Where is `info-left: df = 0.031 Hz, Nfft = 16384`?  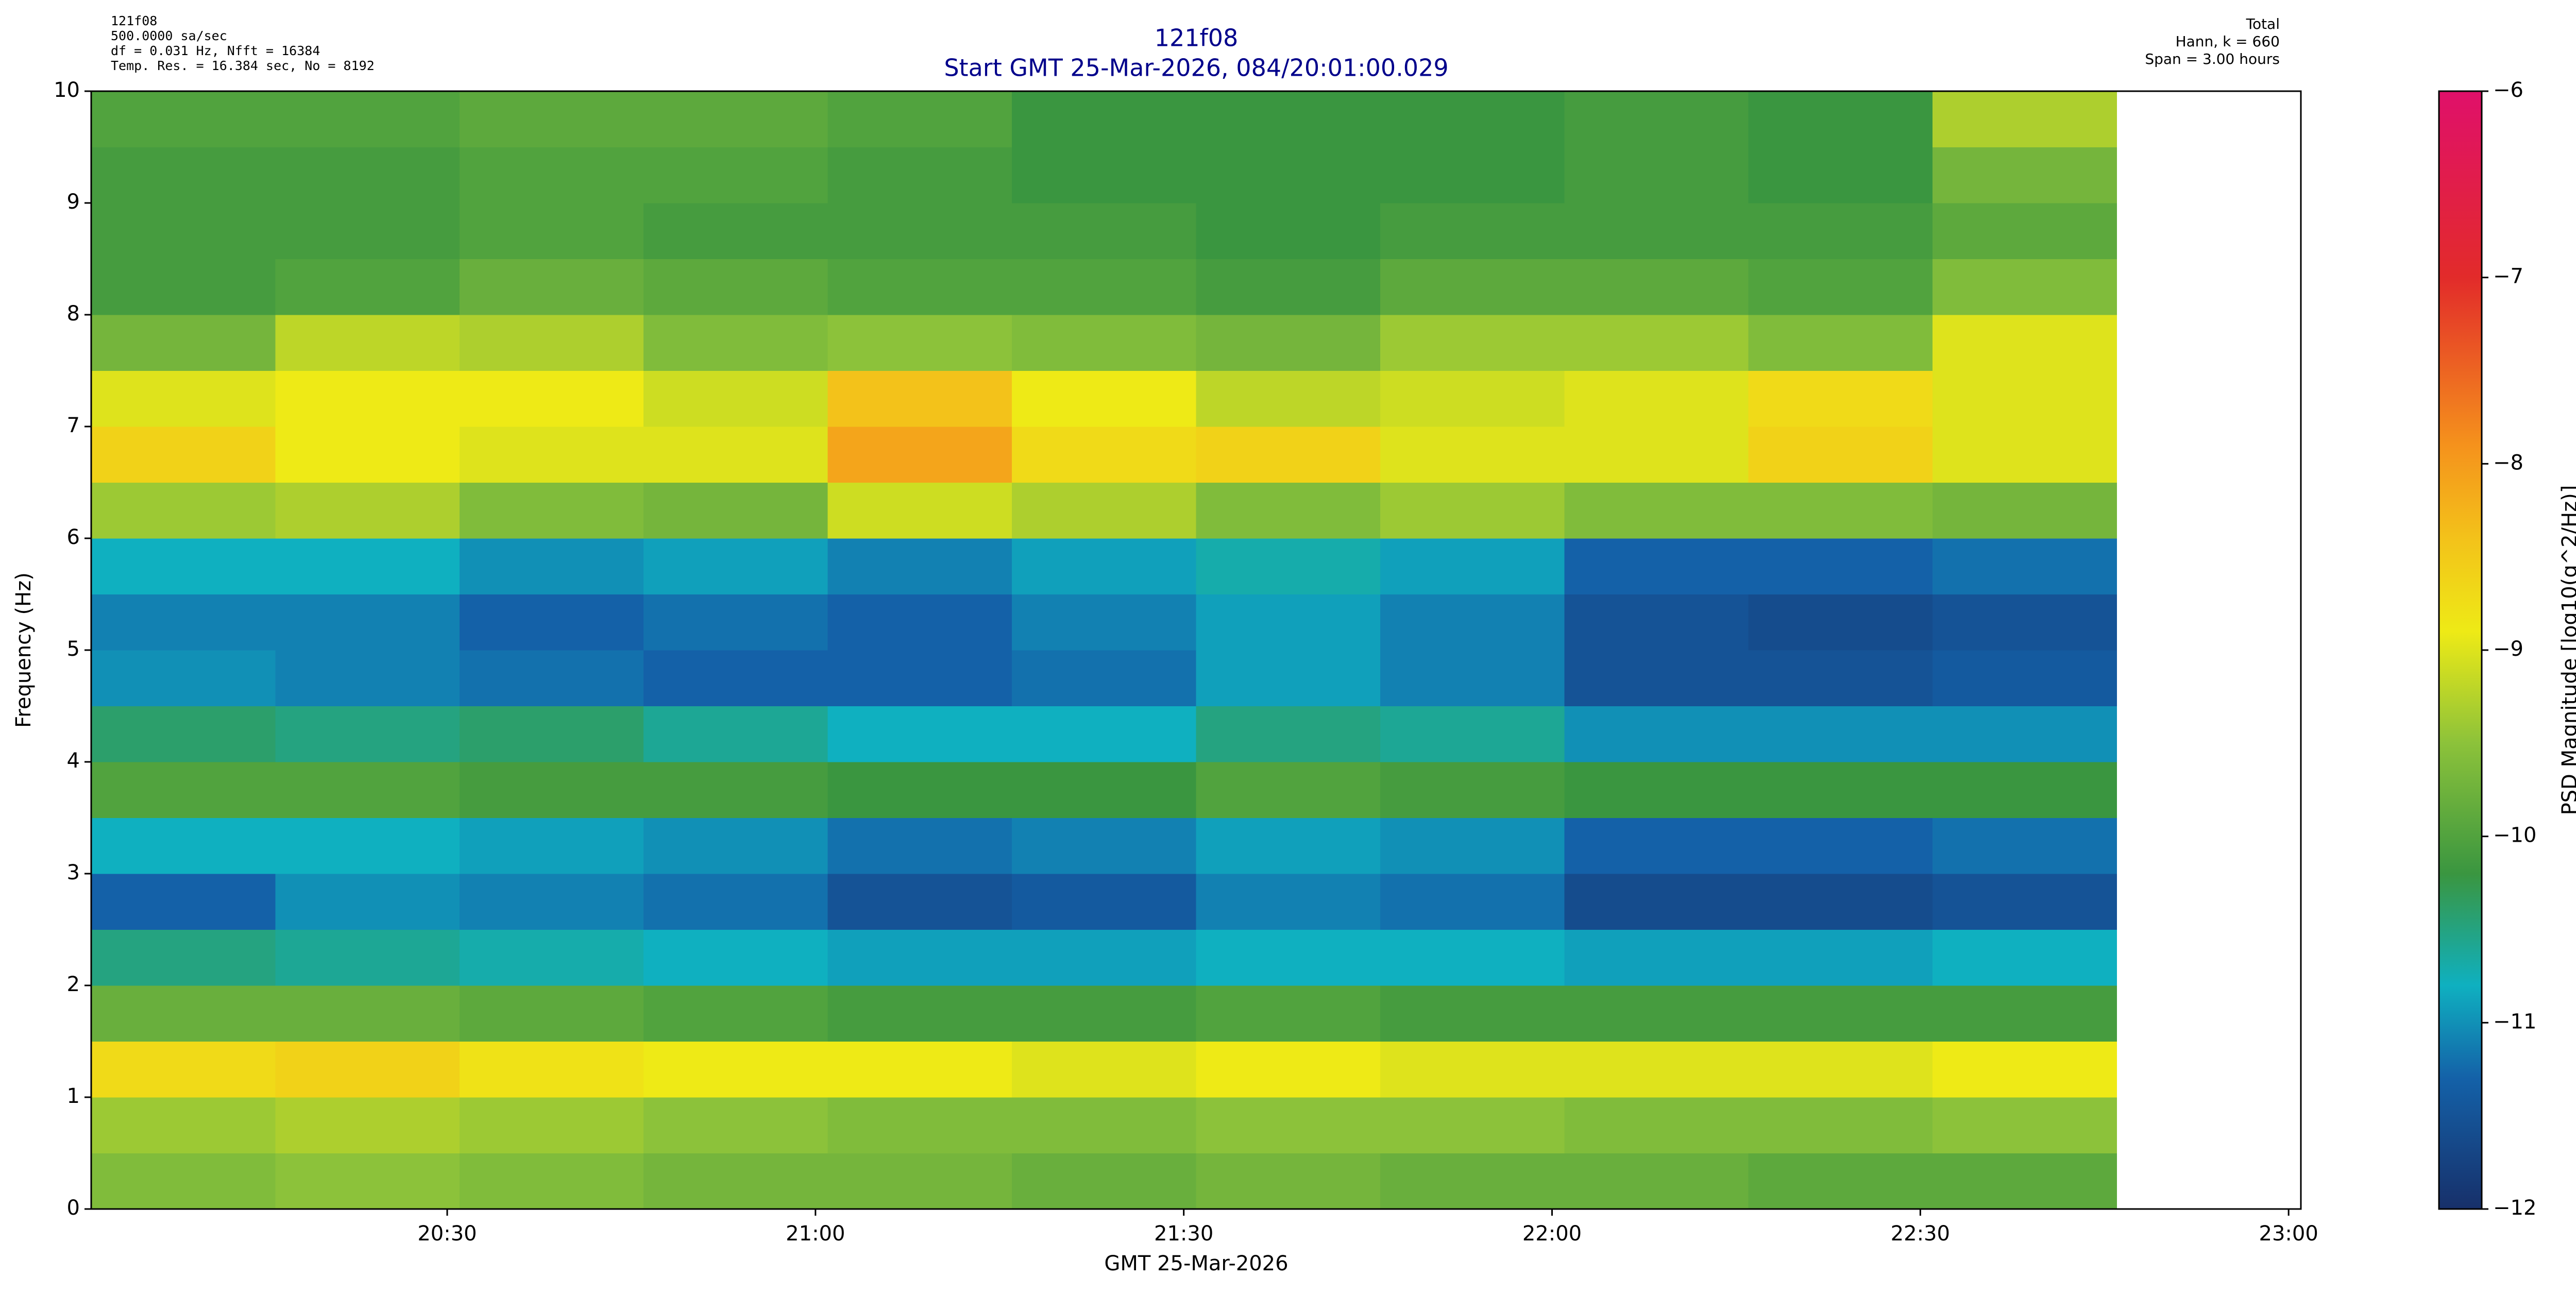
info-left: df = 0.031 Hz, Nfft = 16384 is located at coordinates (215, 50).